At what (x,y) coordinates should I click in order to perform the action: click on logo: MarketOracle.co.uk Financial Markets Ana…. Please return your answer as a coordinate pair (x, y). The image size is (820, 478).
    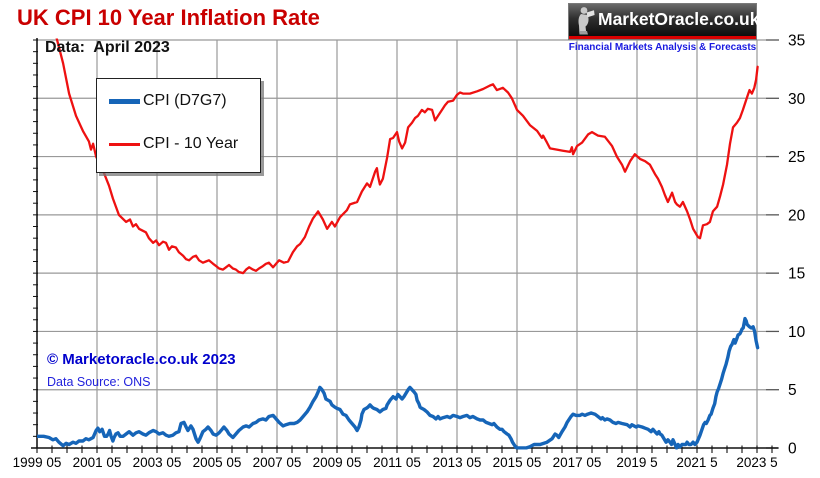
    Looking at the image, I should click on (664, 28).